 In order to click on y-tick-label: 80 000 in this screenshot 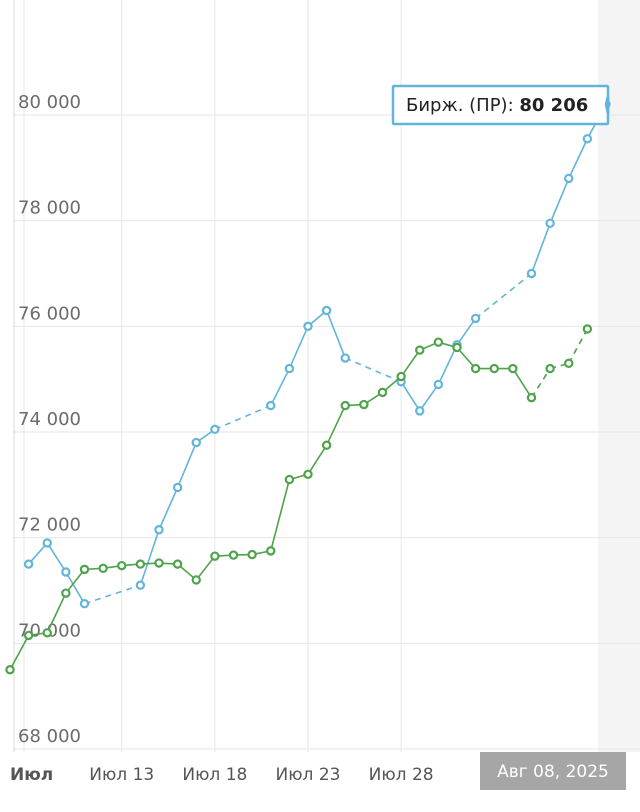, I will do `click(49, 102)`.